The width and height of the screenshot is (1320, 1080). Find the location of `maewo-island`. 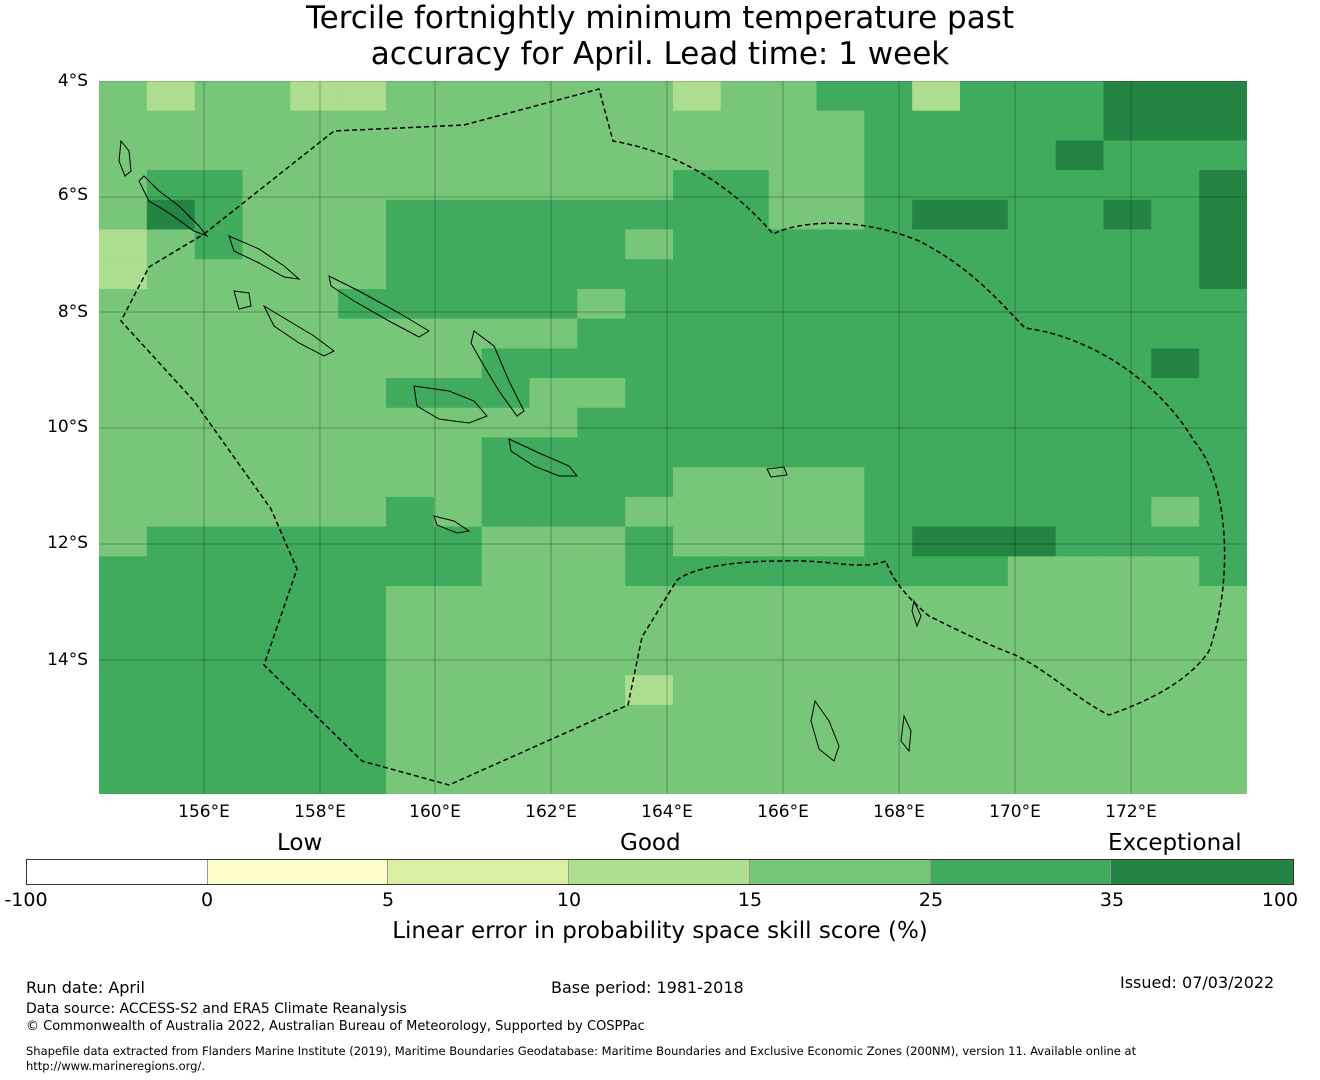

maewo-island is located at coordinates (916, 613).